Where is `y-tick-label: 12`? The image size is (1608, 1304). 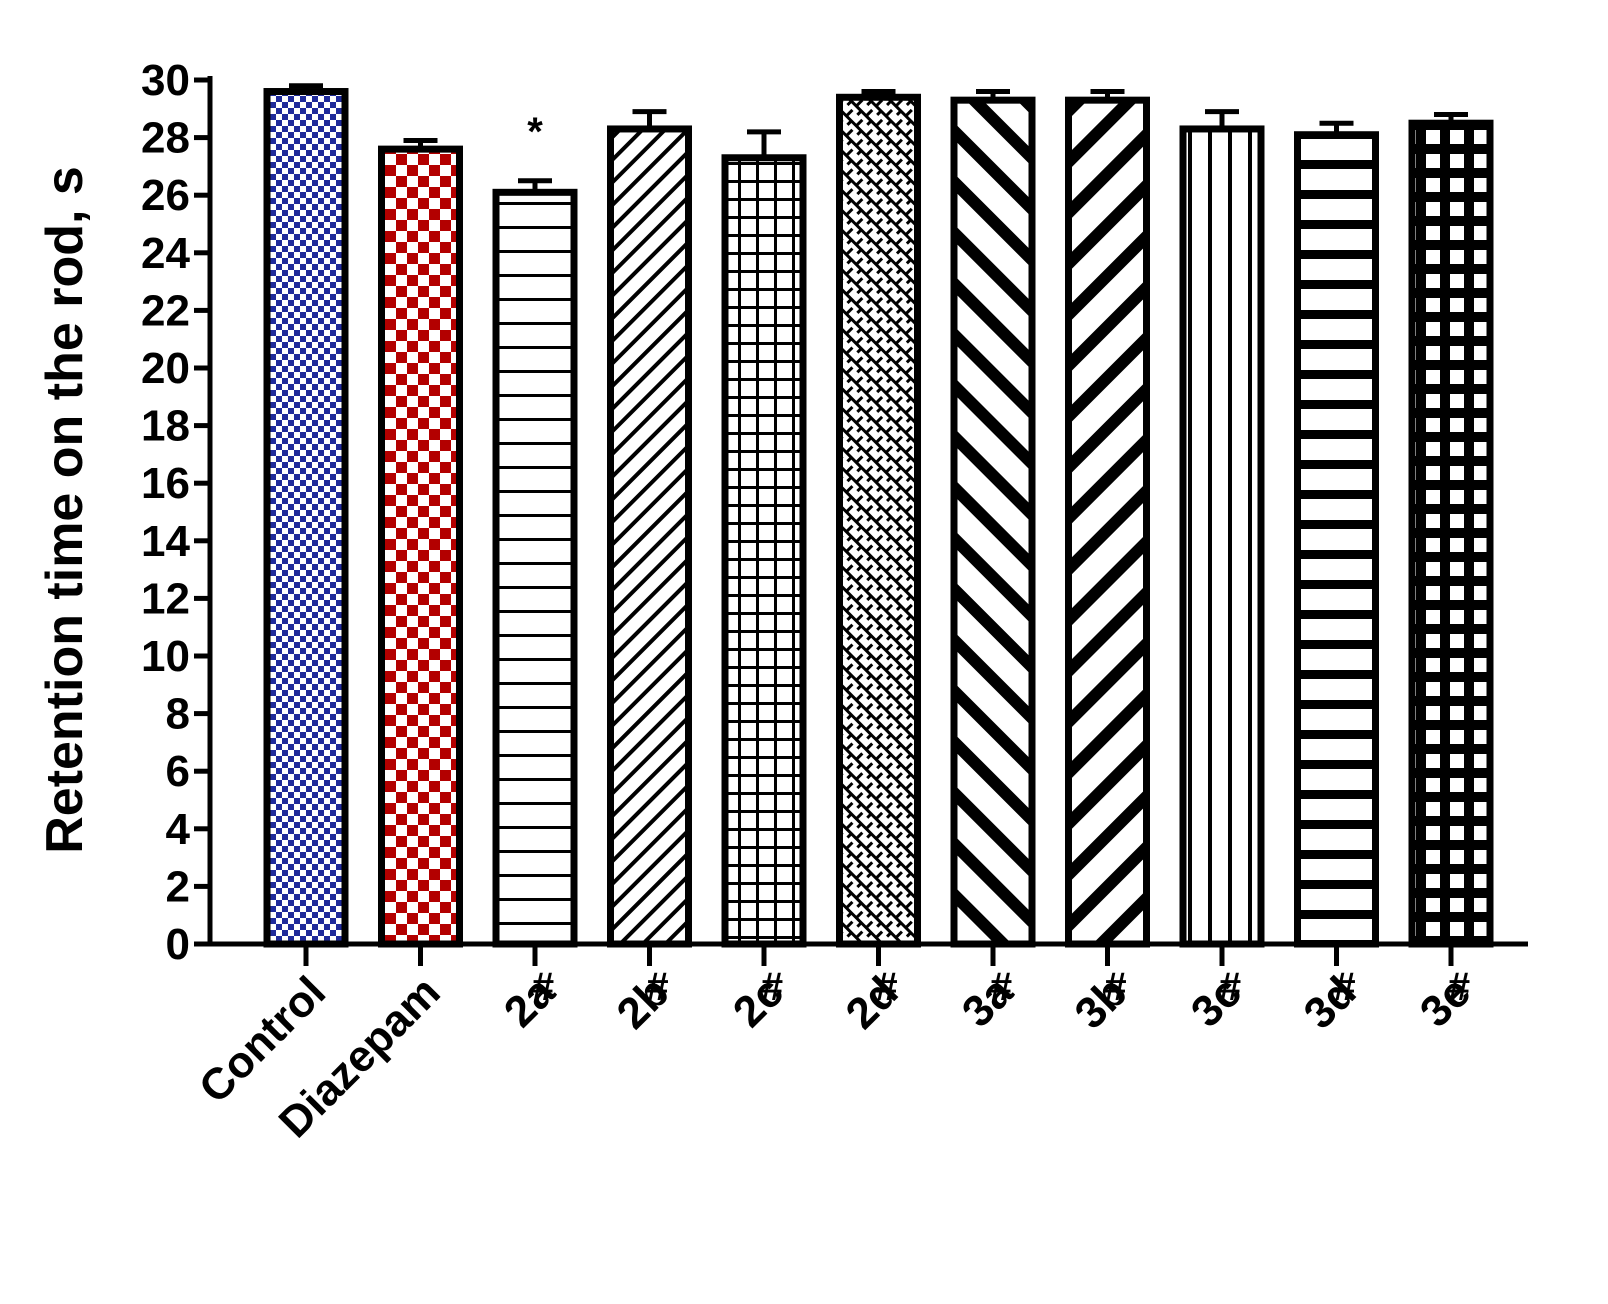 y-tick-label: 12 is located at coordinates (165, 598).